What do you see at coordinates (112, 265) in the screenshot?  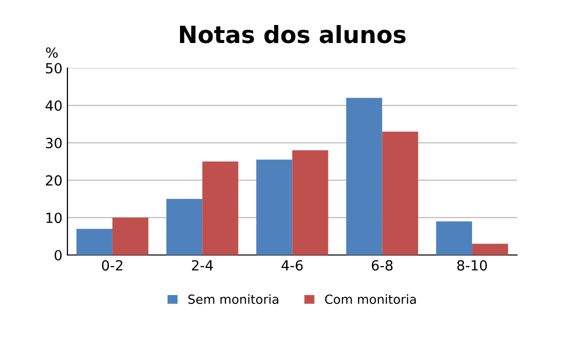 I see `x-tick-label: 0-2` at bounding box center [112, 265].